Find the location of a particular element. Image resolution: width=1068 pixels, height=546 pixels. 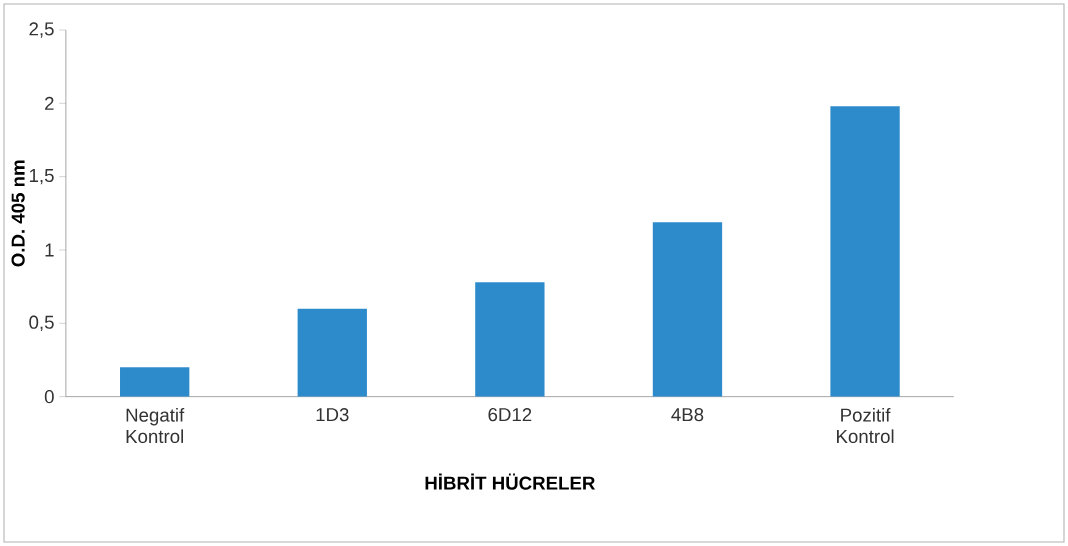

y-tick-label: 2 is located at coordinates (49, 103).